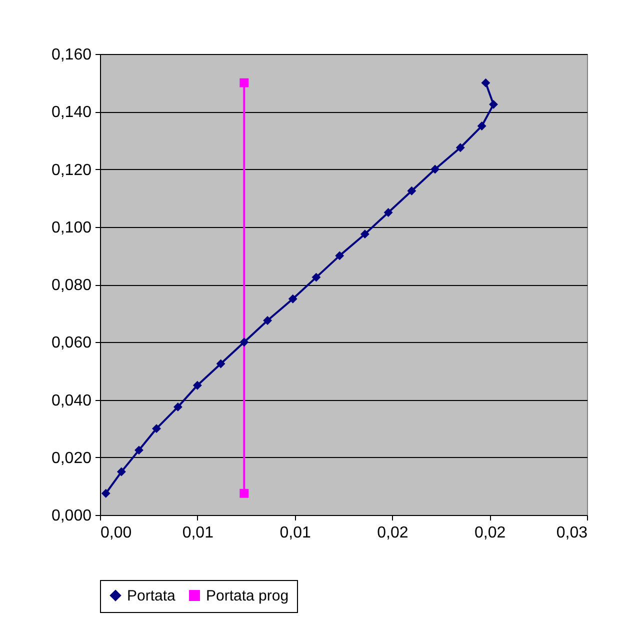  Describe the element at coordinates (71, 343) in the screenshot. I see `y-tick-label: 0,060` at that location.